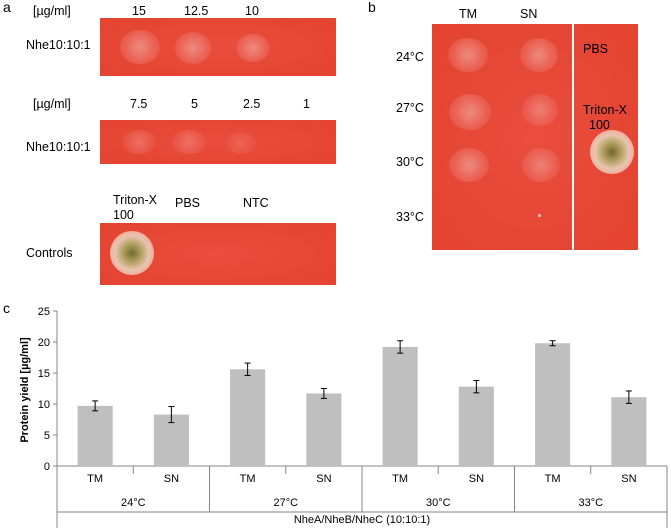 Image resolution: width=671 pixels, height=528 pixels. Describe the element at coordinates (362, 520) in the screenshot. I see `x-axis-label: NheA/NheB/NheC (10:10:1)` at that location.